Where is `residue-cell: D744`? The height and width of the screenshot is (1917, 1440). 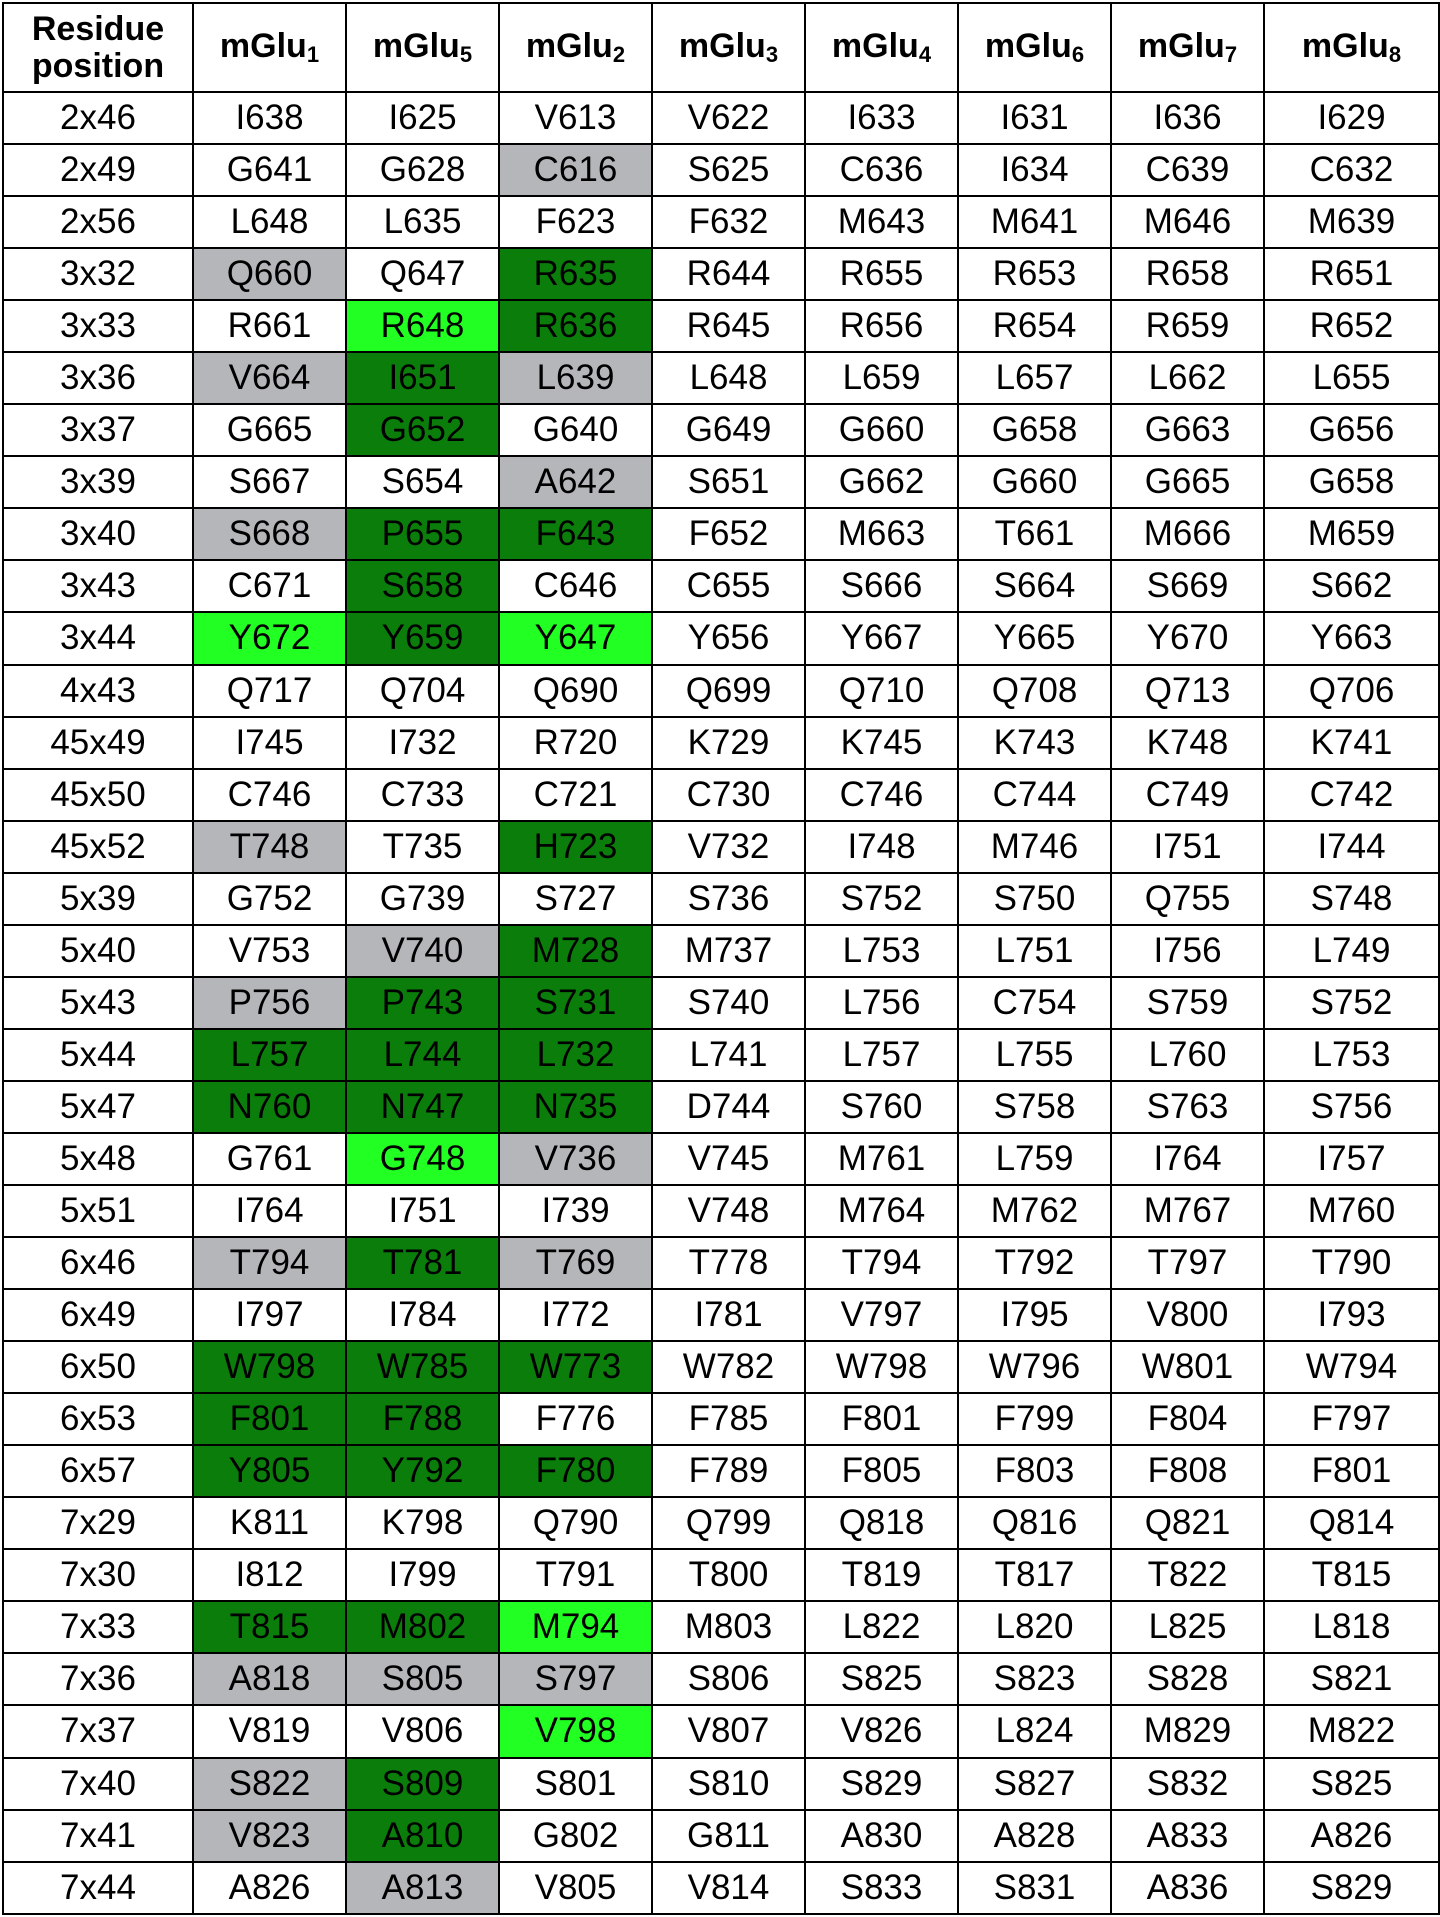
residue-cell: D744 is located at coordinates (728, 1106).